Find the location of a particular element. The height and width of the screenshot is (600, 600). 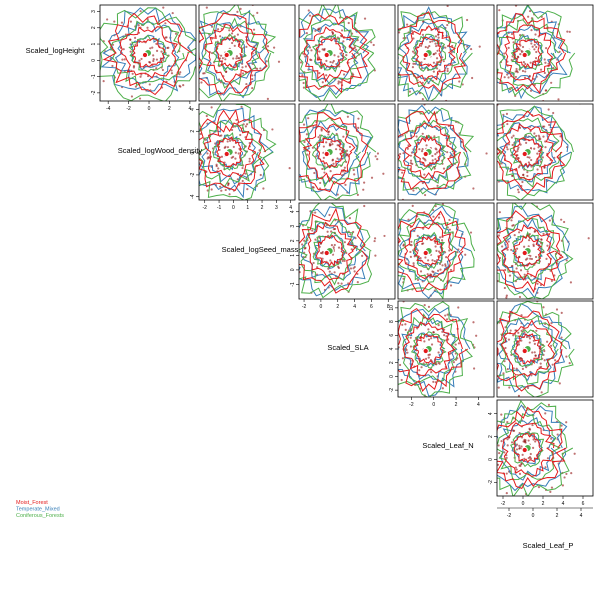

panel-r2-c2 is located at coordinates (347, 251).